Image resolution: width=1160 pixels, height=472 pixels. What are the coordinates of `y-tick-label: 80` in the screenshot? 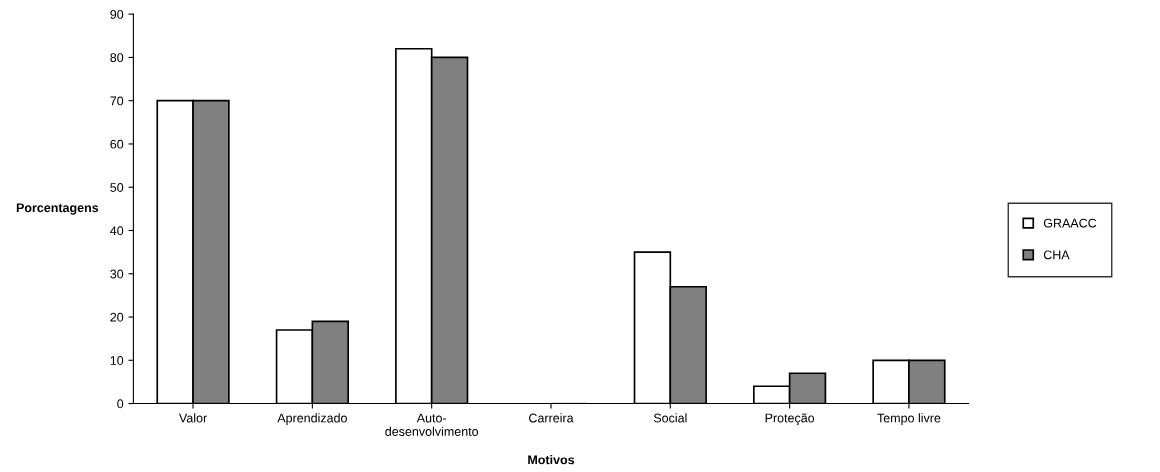 It's located at (117, 58).